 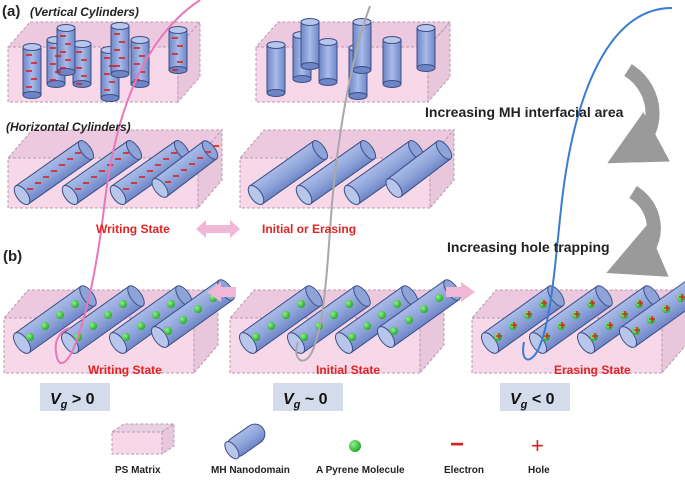 What do you see at coordinates (539, 470) in the screenshot?
I see `legend-hole-label: Hole` at bounding box center [539, 470].